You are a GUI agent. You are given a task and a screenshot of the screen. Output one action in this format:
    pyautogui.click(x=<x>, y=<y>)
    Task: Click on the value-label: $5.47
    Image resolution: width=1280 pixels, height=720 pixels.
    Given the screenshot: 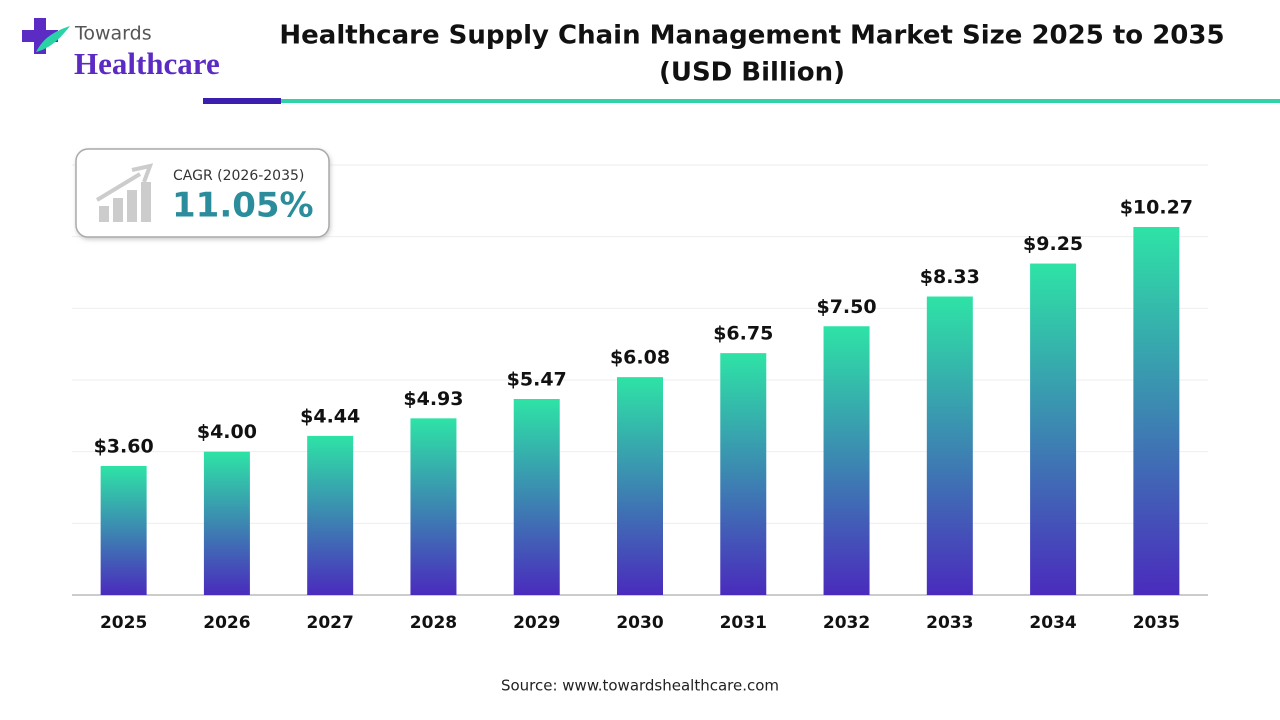 What is the action you would take?
    pyautogui.click(x=537, y=379)
    